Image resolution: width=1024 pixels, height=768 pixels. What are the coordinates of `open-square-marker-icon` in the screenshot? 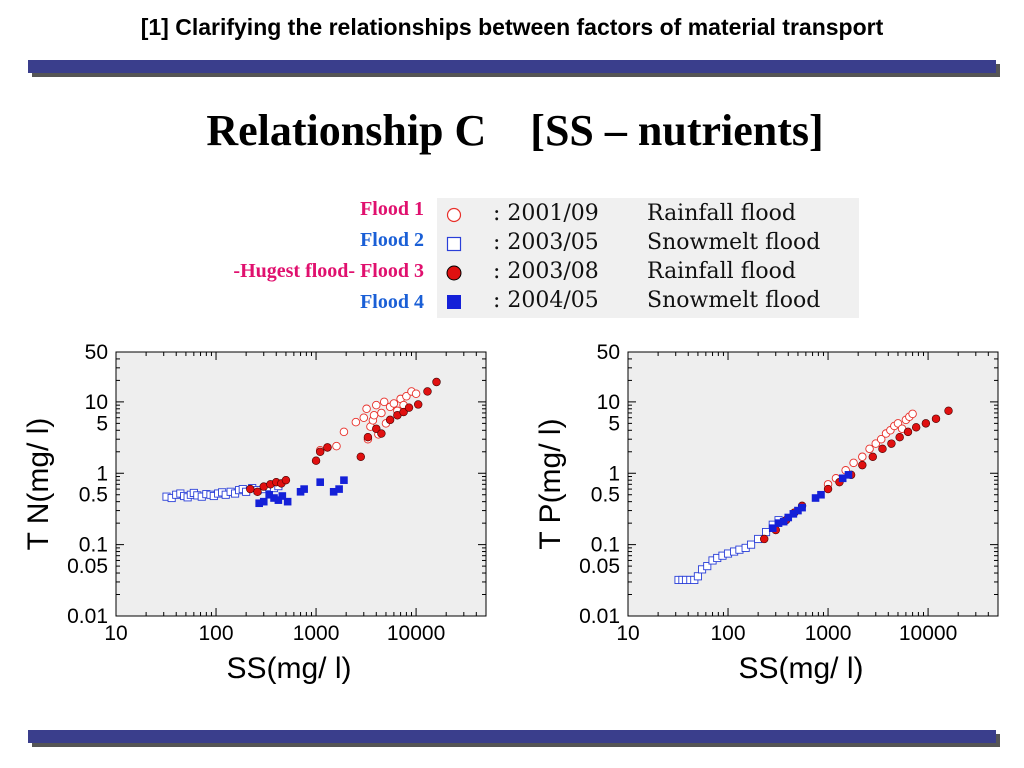 It's located at (454, 244).